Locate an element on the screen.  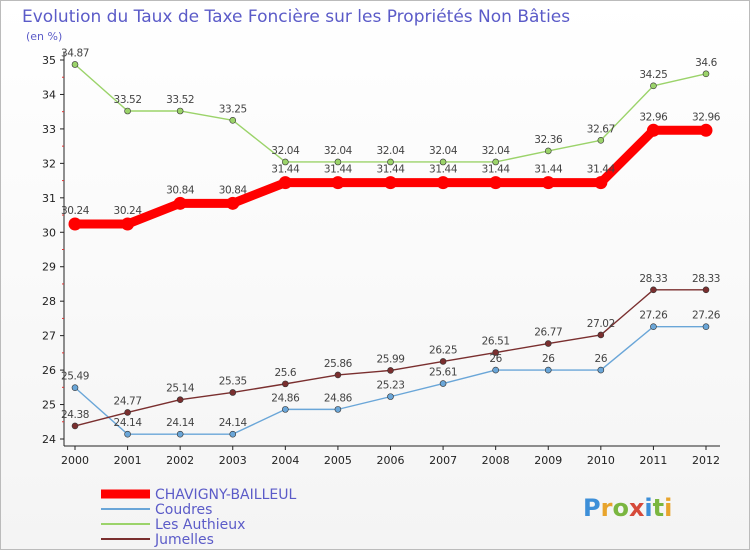
x-tick-label: 2012 is located at coordinates (706, 460).